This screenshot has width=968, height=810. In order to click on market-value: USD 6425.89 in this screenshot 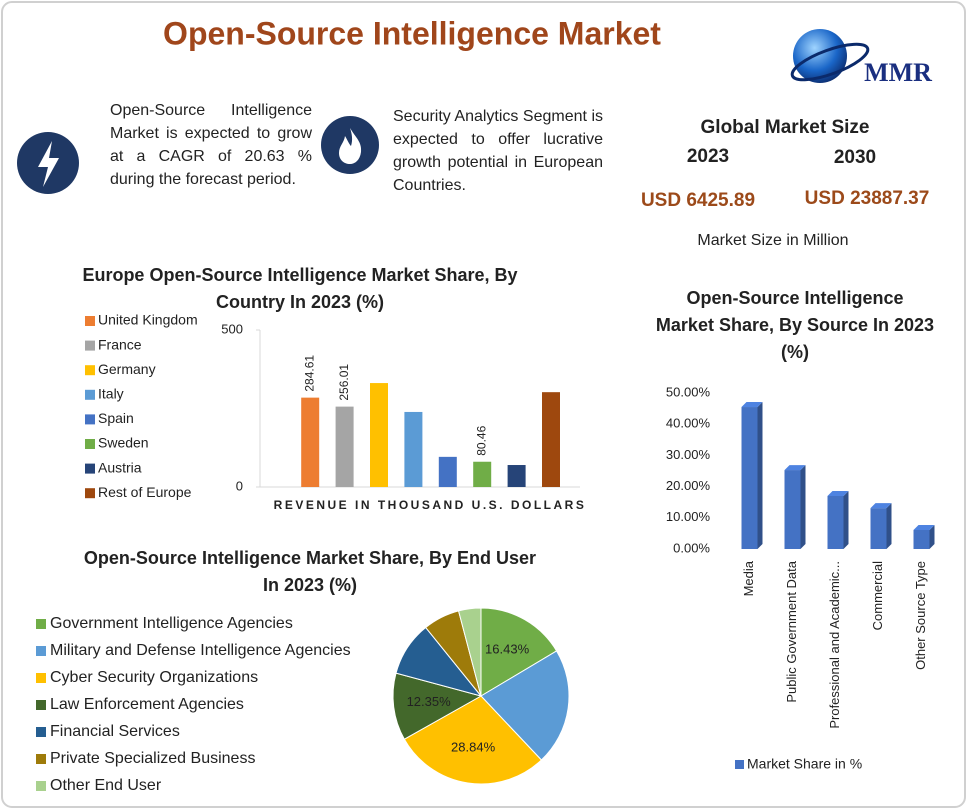, I will do `click(698, 200)`.